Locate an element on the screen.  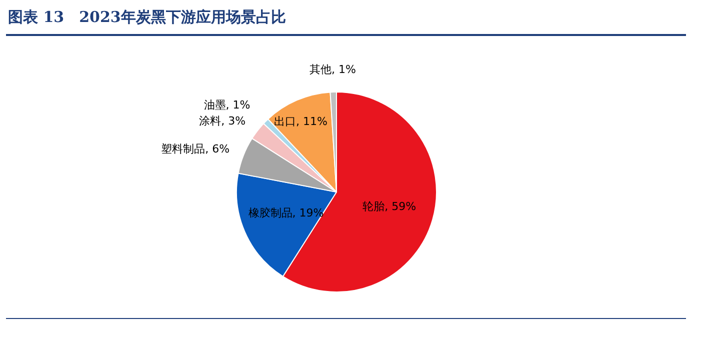
slice-label: 塑料制品, 6% is located at coordinates (195, 149).